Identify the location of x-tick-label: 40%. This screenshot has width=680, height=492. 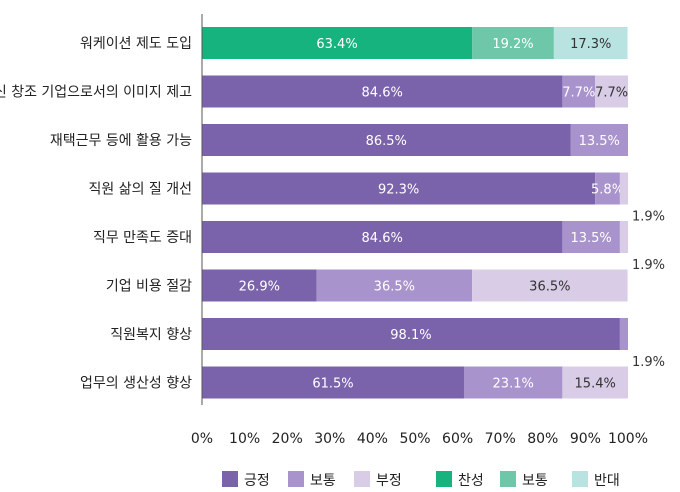
(372, 439).